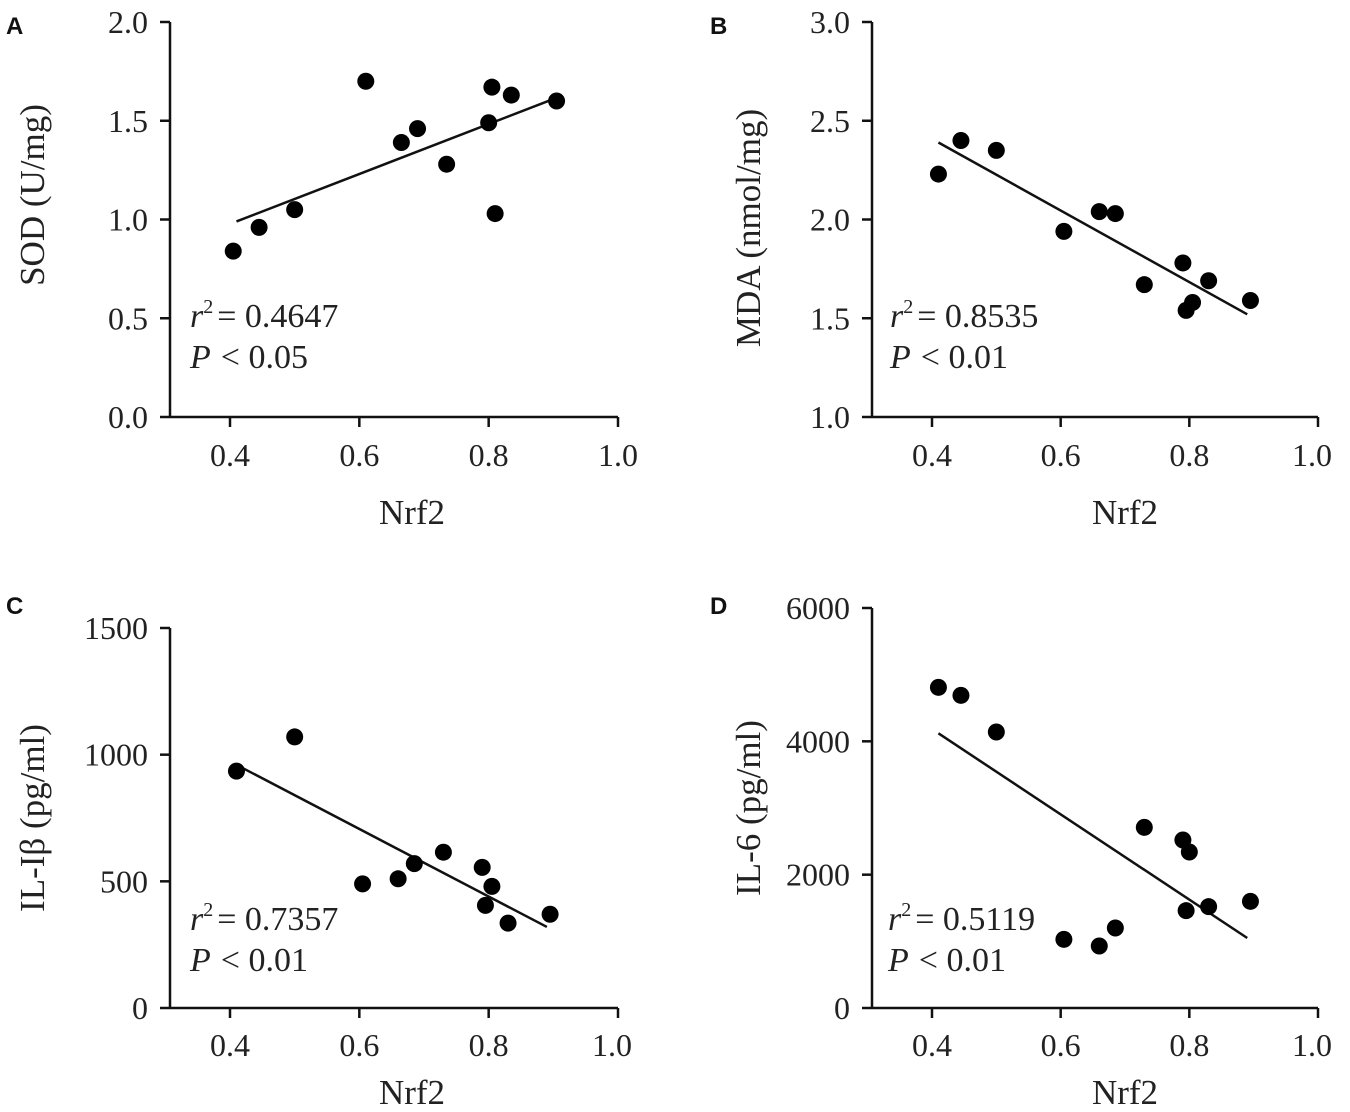 The width and height of the screenshot is (1350, 1112). I want to click on panel-b-x-tick-label: 1.0, so click(1312, 455).